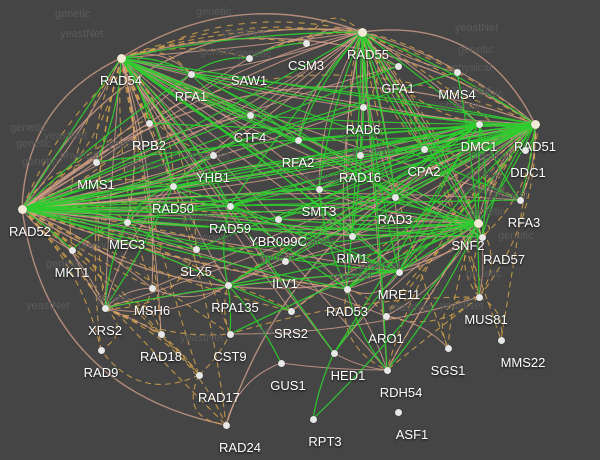 The image size is (600, 460). What do you see at coordinates (448, 348) in the screenshot?
I see `node-sgs1` at bounding box center [448, 348].